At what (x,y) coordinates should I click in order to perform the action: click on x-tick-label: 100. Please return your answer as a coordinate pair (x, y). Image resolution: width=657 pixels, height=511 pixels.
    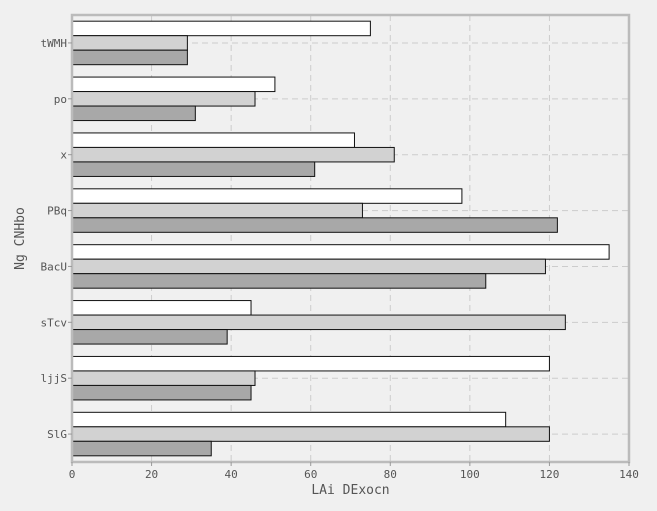
    Looking at the image, I should click on (470, 474).